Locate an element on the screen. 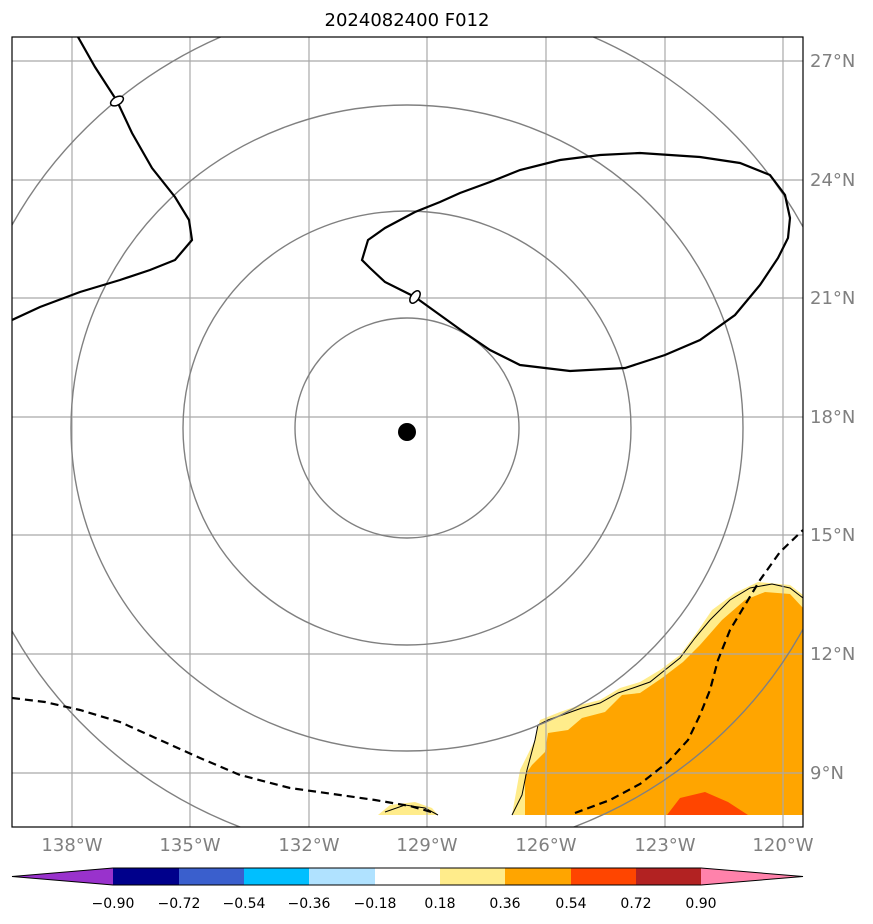  lat-label: 27°N is located at coordinates (832, 61).